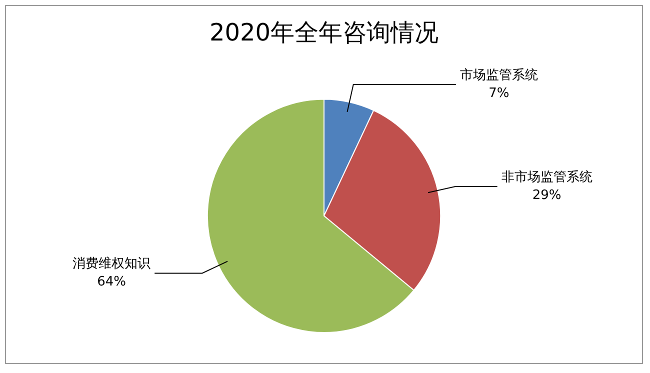  Describe the element at coordinates (111, 264) in the screenshot. I see `slice-label: 消费维权知识` at that location.